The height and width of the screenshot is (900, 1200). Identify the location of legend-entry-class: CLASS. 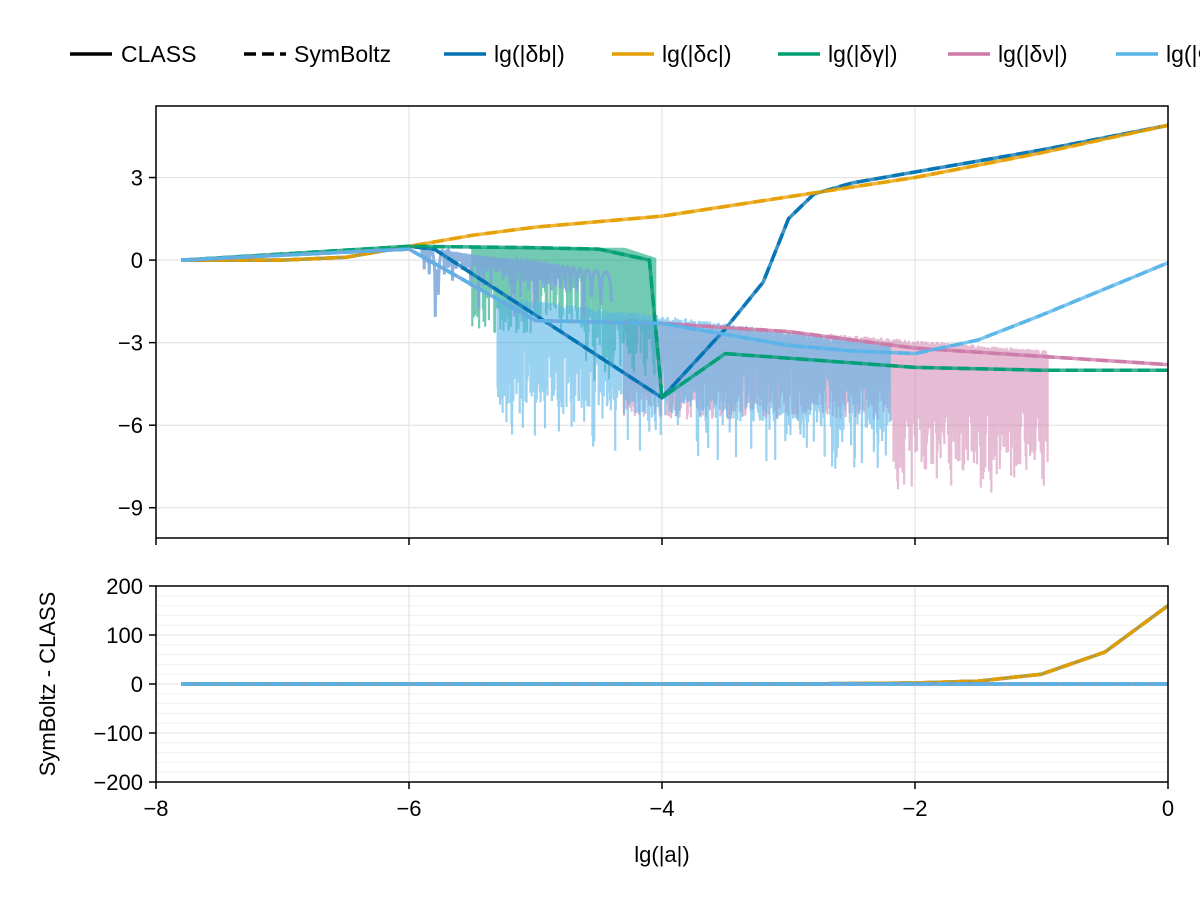
(133, 54).